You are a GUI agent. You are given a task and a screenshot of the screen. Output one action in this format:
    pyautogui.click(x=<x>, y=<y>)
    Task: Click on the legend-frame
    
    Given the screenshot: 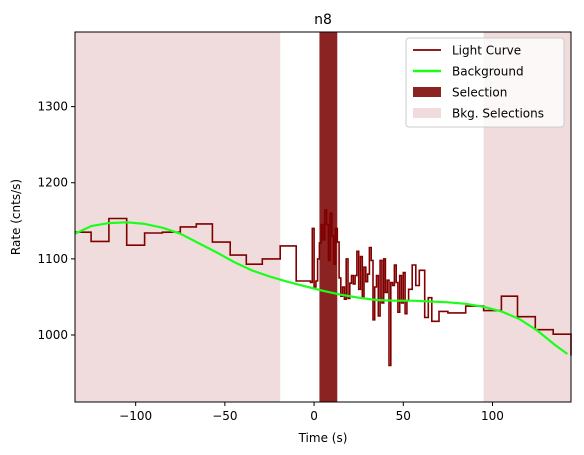 What is the action you would take?
    pyautogui.click(x=485, y=82)
    